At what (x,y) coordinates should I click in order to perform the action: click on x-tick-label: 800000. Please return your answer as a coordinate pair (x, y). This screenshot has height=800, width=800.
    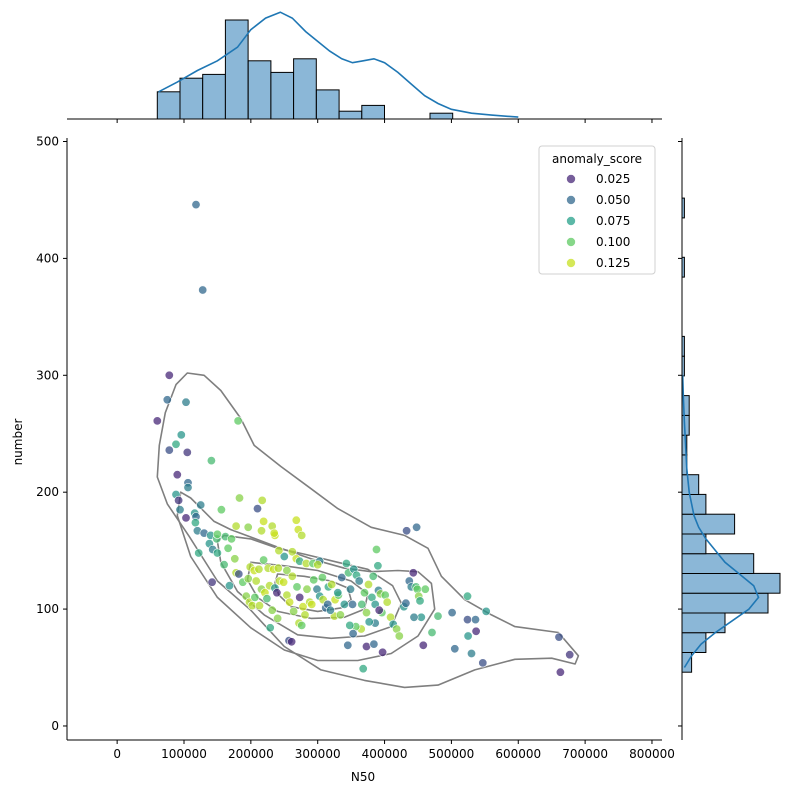
    Looking at the image, I should click on (652, 754).